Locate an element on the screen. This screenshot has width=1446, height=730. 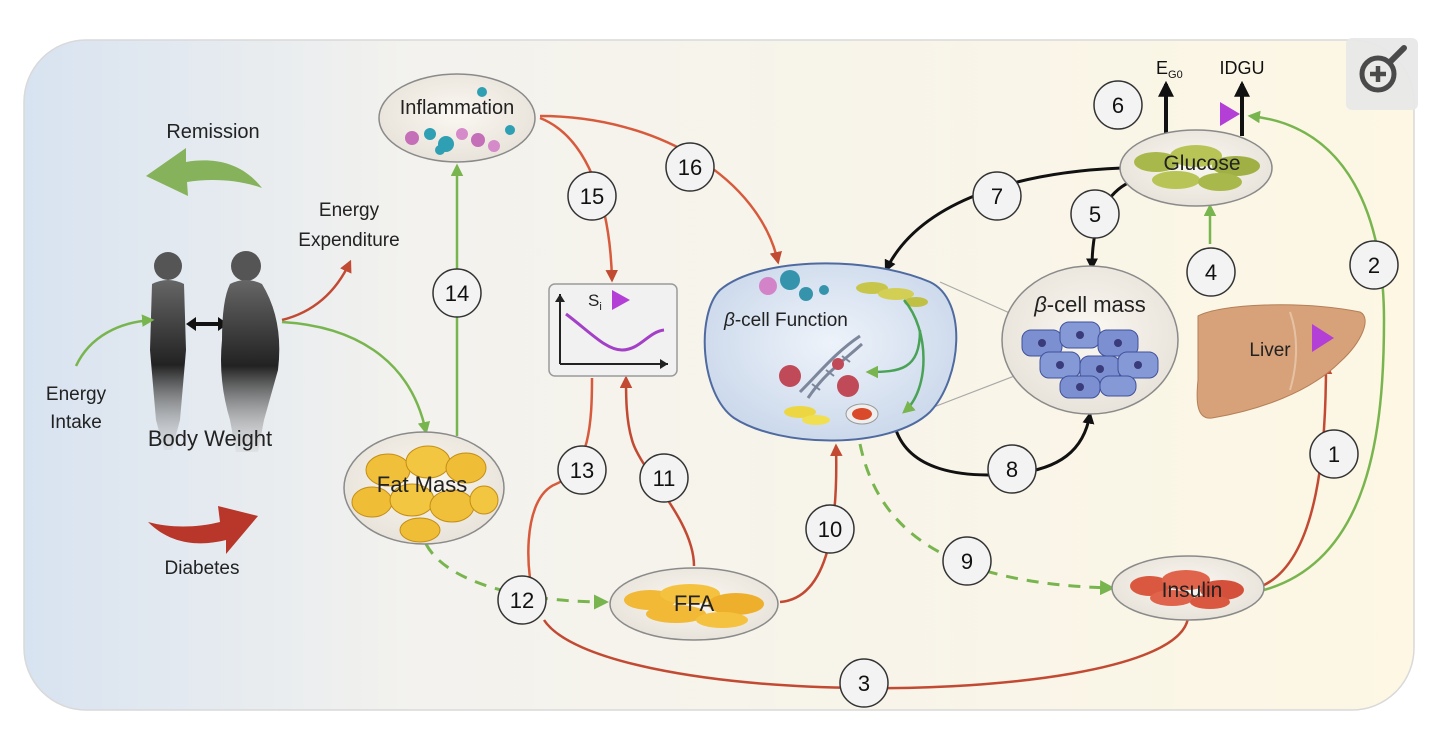
number-badge: 16 is located at coordinates (690, 167).